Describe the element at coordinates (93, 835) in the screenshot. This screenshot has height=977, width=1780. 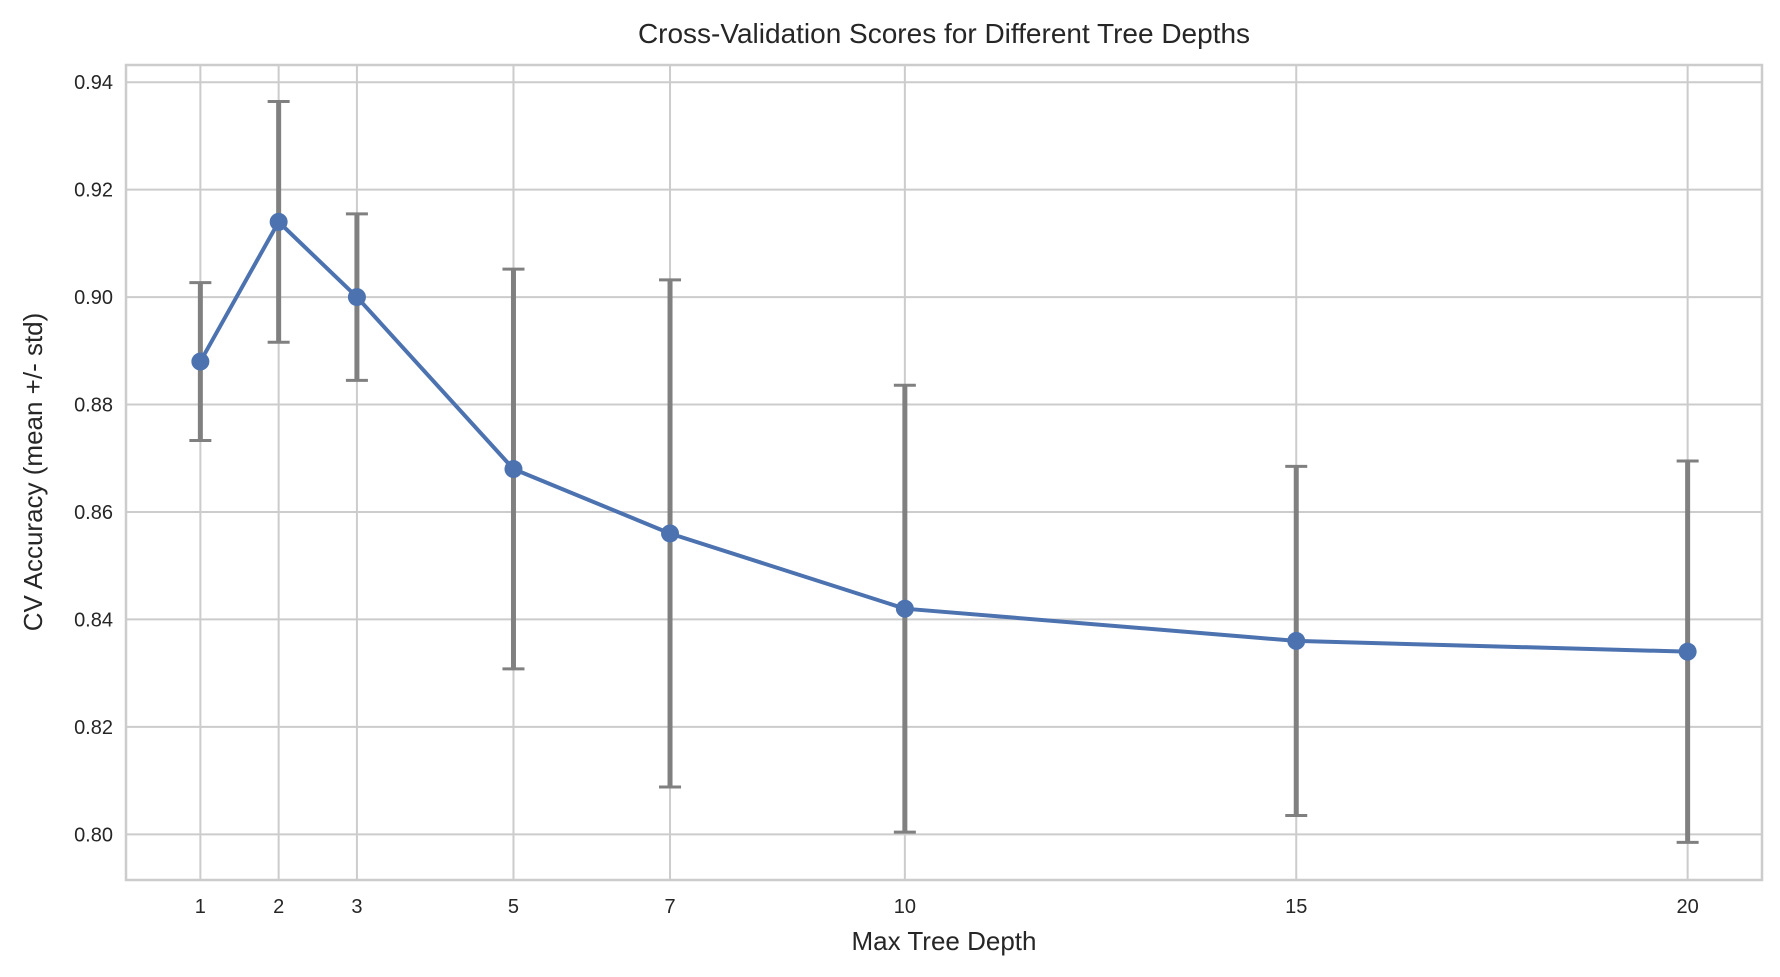
I see `y-tick-label: 0.80` at that location.